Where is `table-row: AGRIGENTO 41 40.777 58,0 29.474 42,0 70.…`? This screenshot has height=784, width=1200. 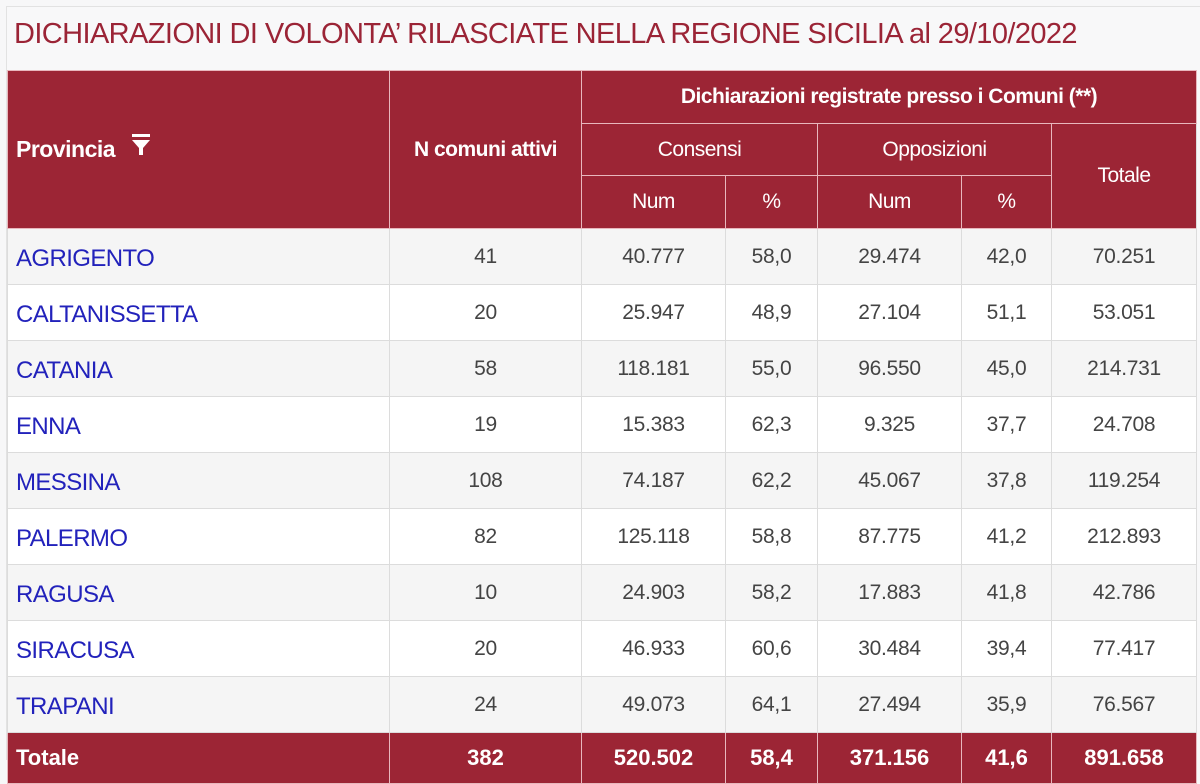
table-row: AGRIGENTO 41 40.777 58,0 29.474 42,0 70.… is located at coordinates (603, 256).